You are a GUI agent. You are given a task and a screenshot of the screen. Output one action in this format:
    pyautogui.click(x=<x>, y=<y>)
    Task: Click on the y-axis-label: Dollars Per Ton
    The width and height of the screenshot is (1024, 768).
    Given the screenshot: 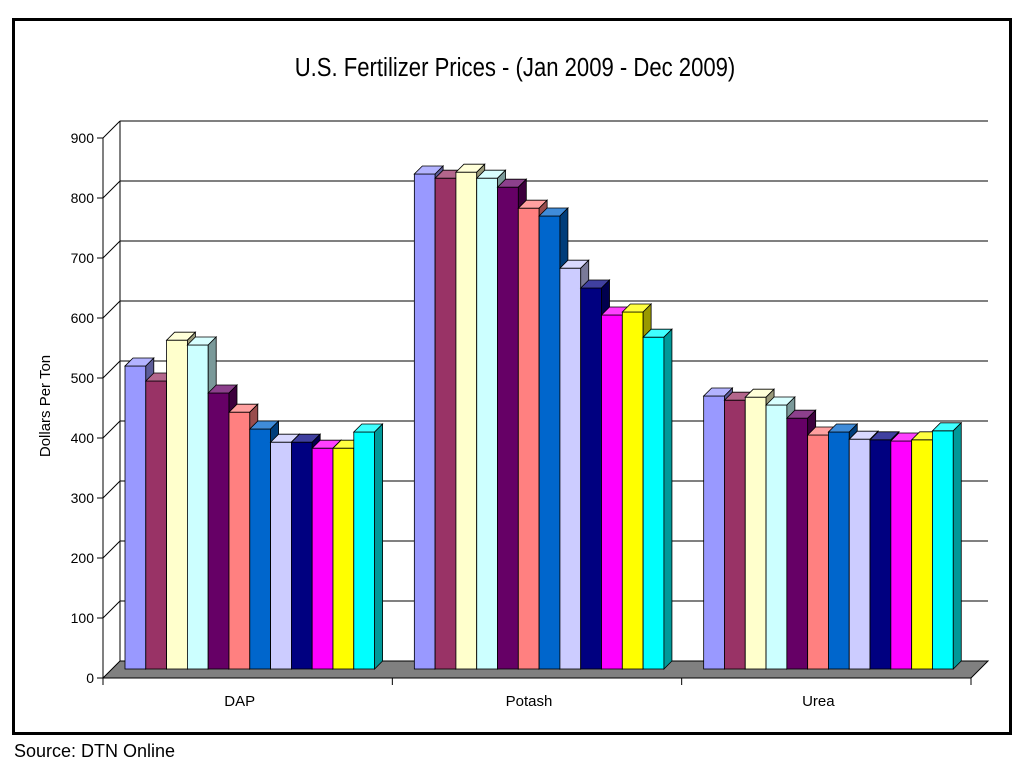 What is the action you would take?
    pyautogui.click(x=45, y=406)
    